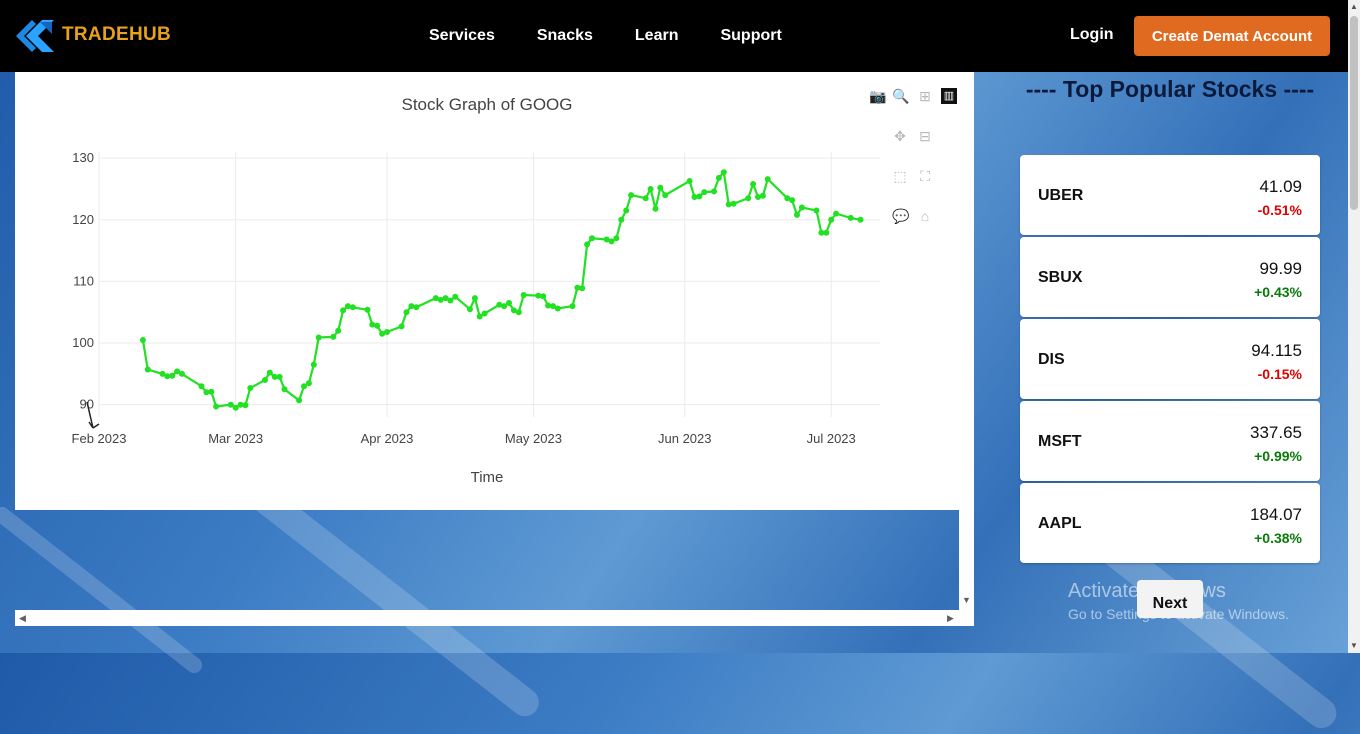  I want to click on scroll-right-arrow-icon: ▶, so click(950, 618).